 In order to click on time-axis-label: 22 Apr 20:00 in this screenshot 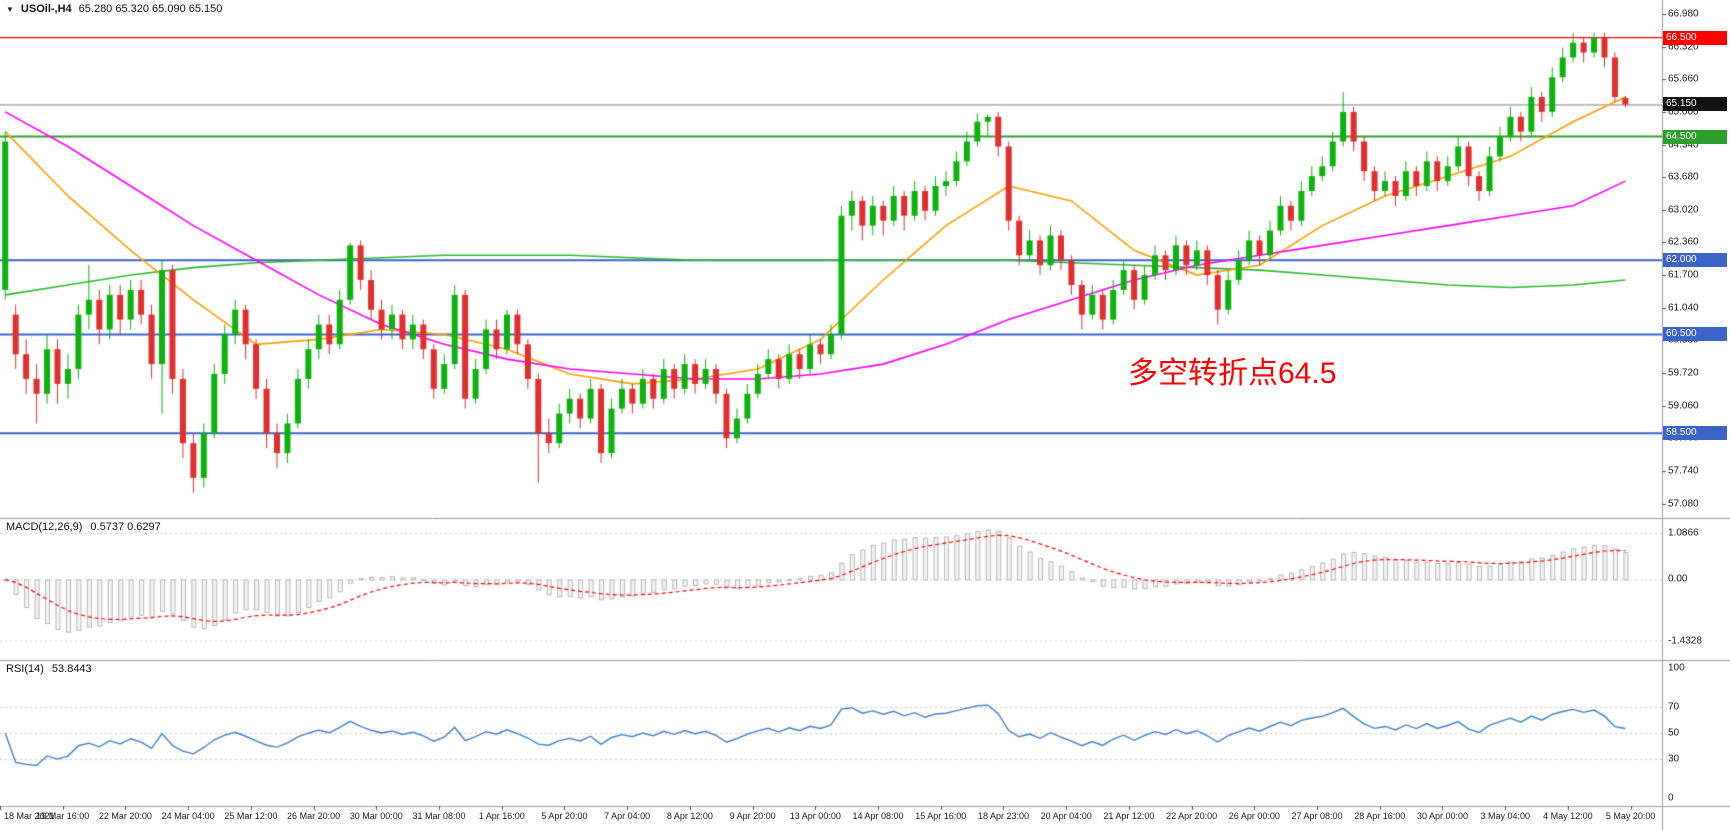, I will do `click(1192, 816)`.